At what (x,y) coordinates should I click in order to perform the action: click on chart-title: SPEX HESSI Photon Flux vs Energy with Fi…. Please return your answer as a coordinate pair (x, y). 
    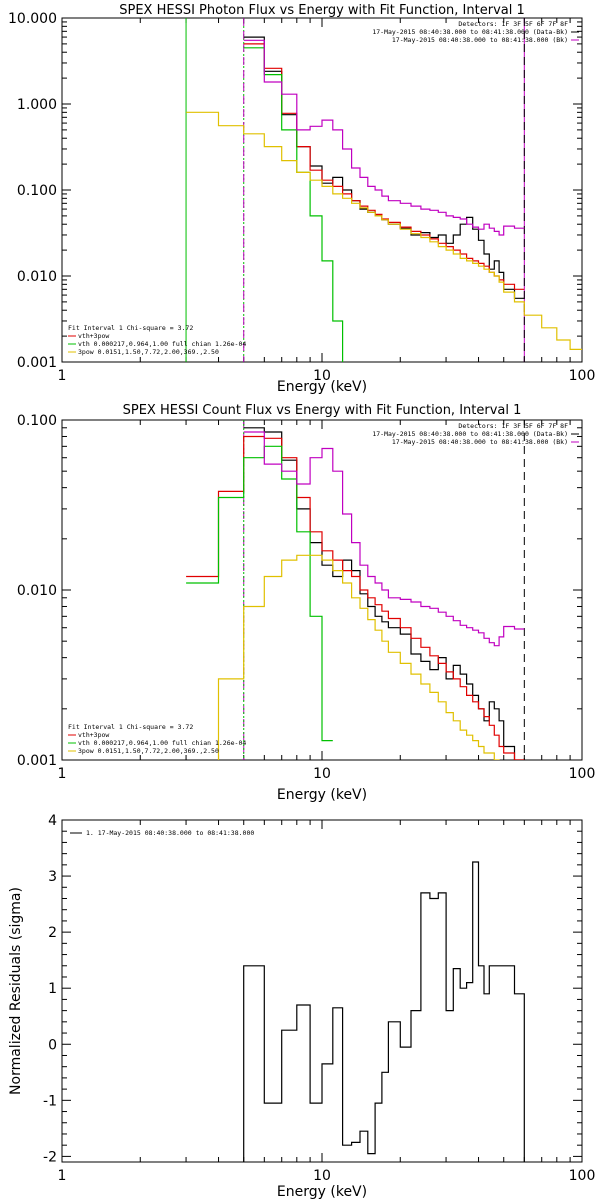
    Looking at the image, I should click on (322, 10).